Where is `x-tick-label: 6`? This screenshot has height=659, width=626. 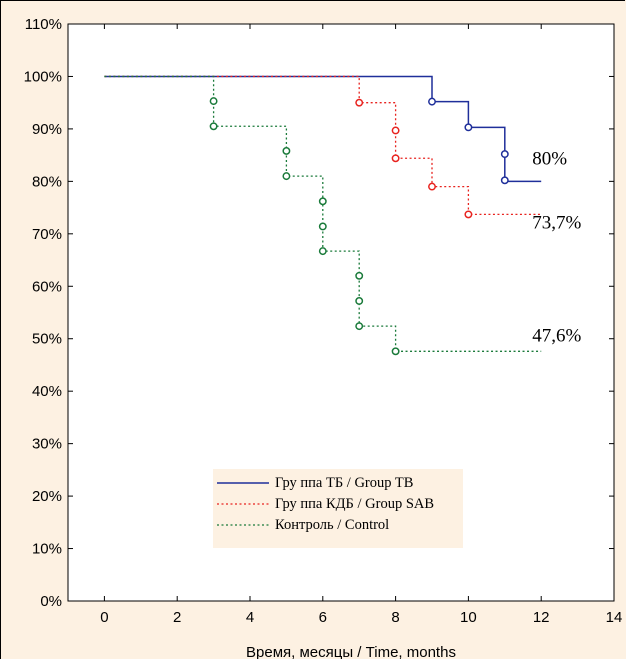
x-tick-label: 6 is located at coordinates (323, 617).